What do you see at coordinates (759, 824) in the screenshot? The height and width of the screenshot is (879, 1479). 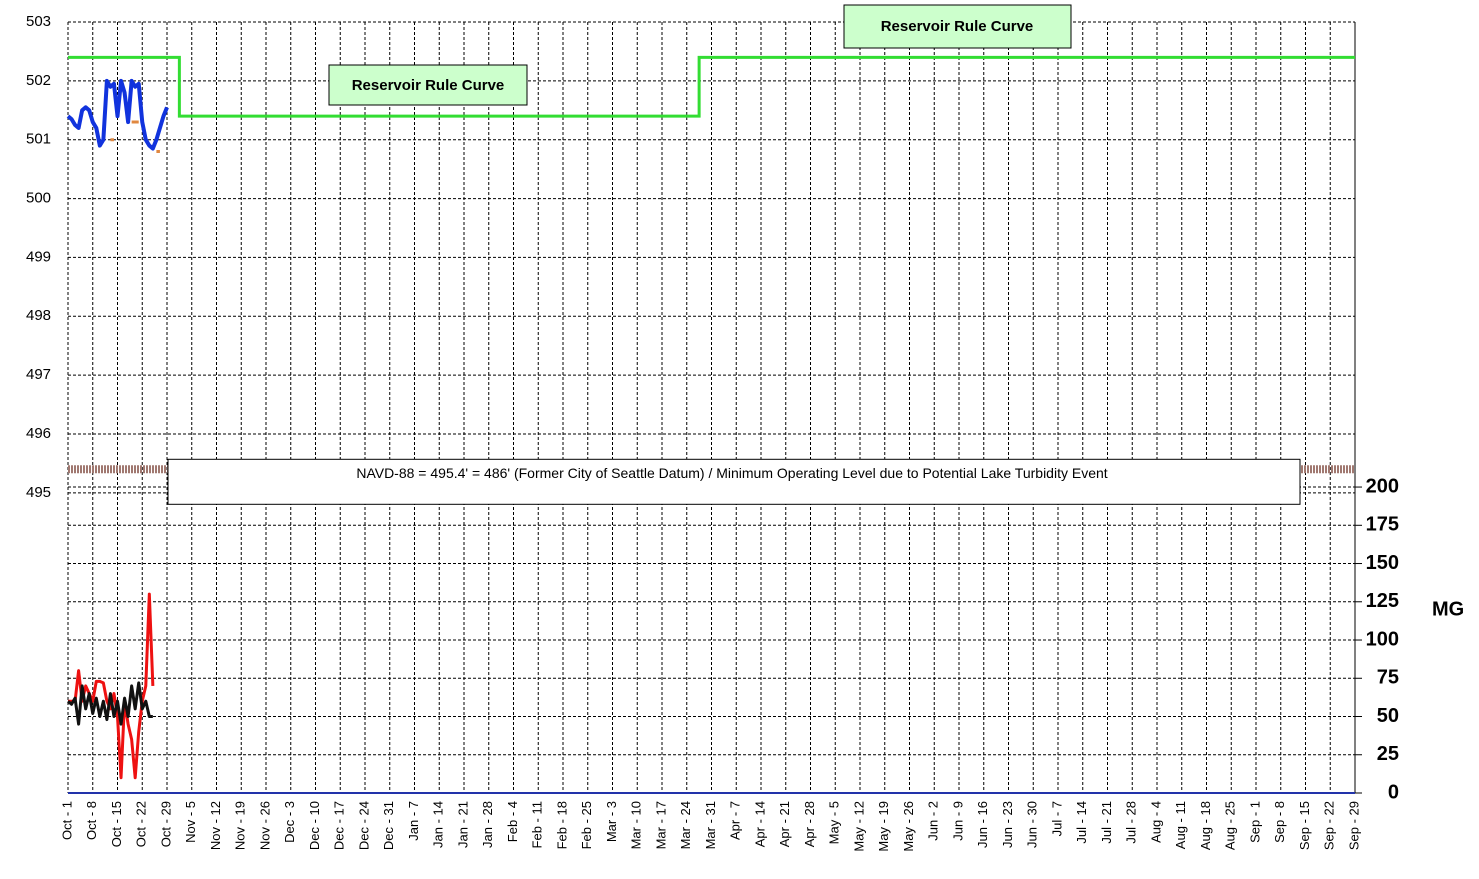 I see `x-tick-label: Apr - 14` at bounding box center [759, 824].